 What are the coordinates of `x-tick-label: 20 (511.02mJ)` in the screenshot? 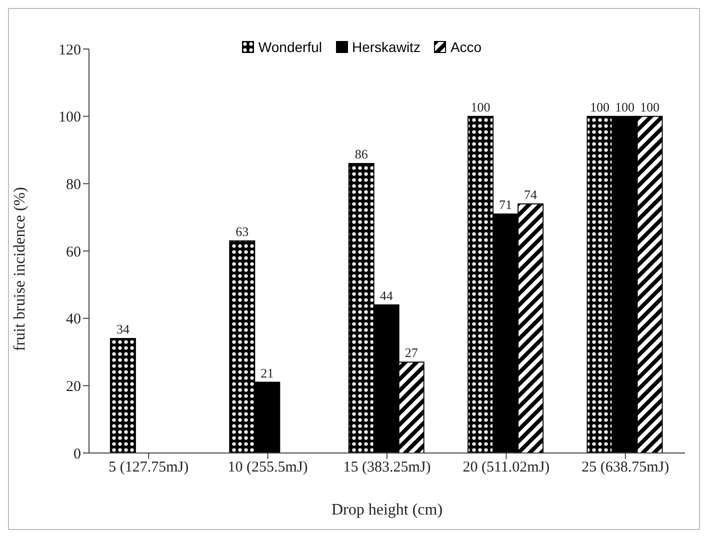 It's located at (506, 468).